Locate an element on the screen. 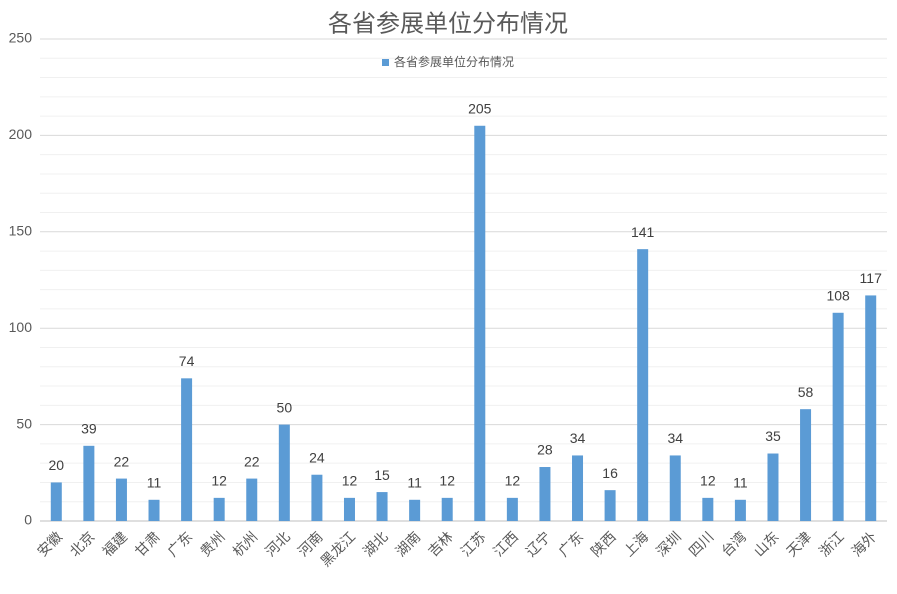  data-label: 24 is located at coordinates (317, 457).